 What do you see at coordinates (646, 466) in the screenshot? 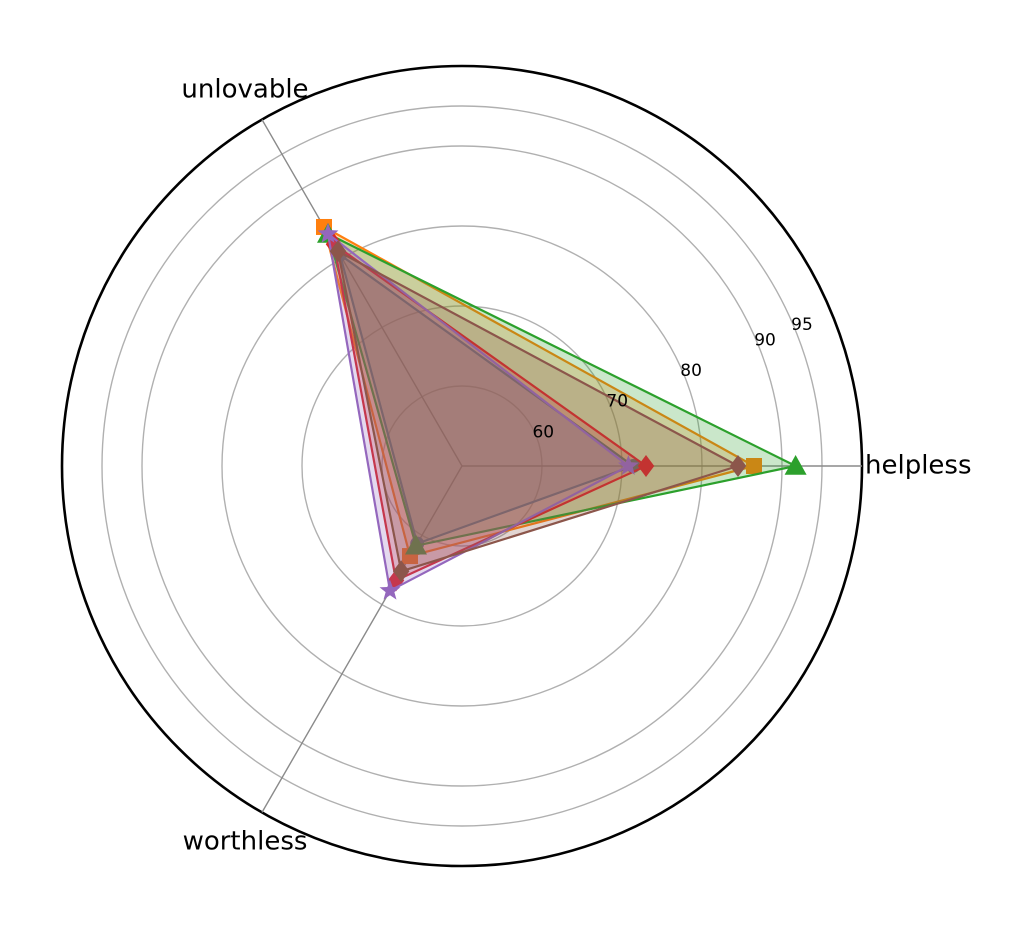
I see `series-4-point-helpless` at bounding box center [646, 466].